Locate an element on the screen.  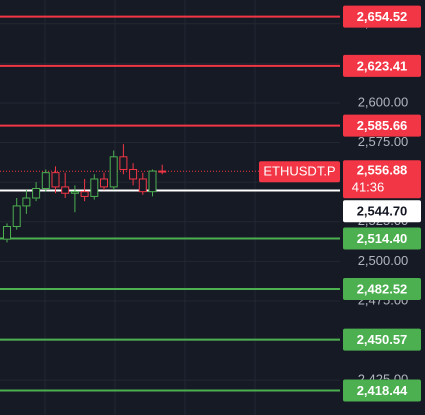
price-tag-label: 2,556.88 is located at coordinates (382, 170).